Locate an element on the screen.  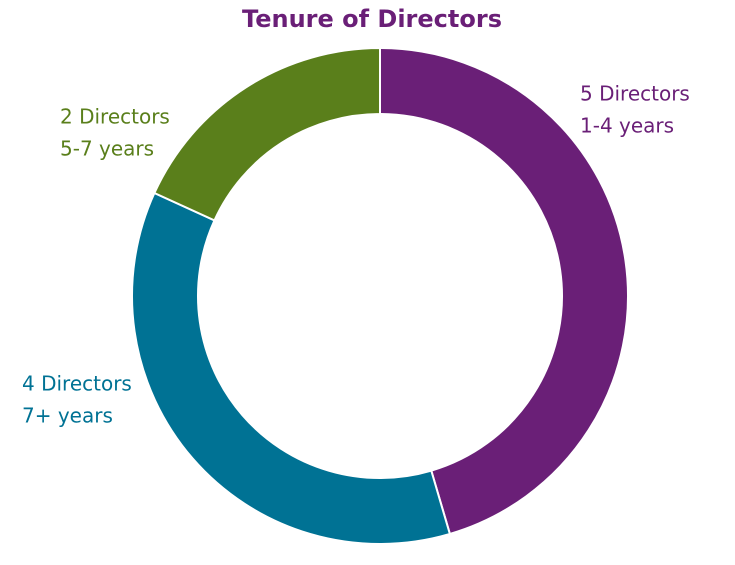
segment-value-label: 2 Directors is located at coordinates (115, 117).